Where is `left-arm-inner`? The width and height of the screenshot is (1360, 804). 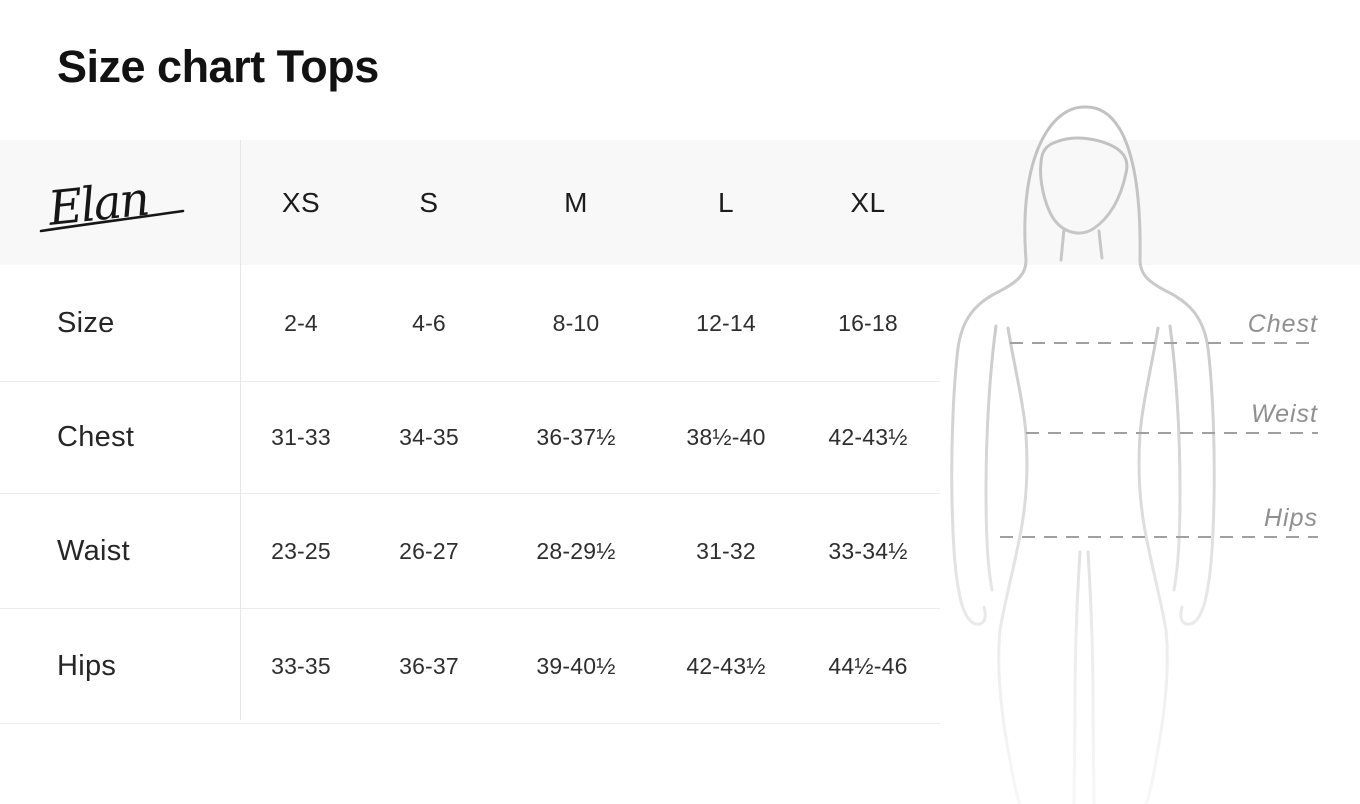
left-arm-inner is located at coordinates (991, 458).